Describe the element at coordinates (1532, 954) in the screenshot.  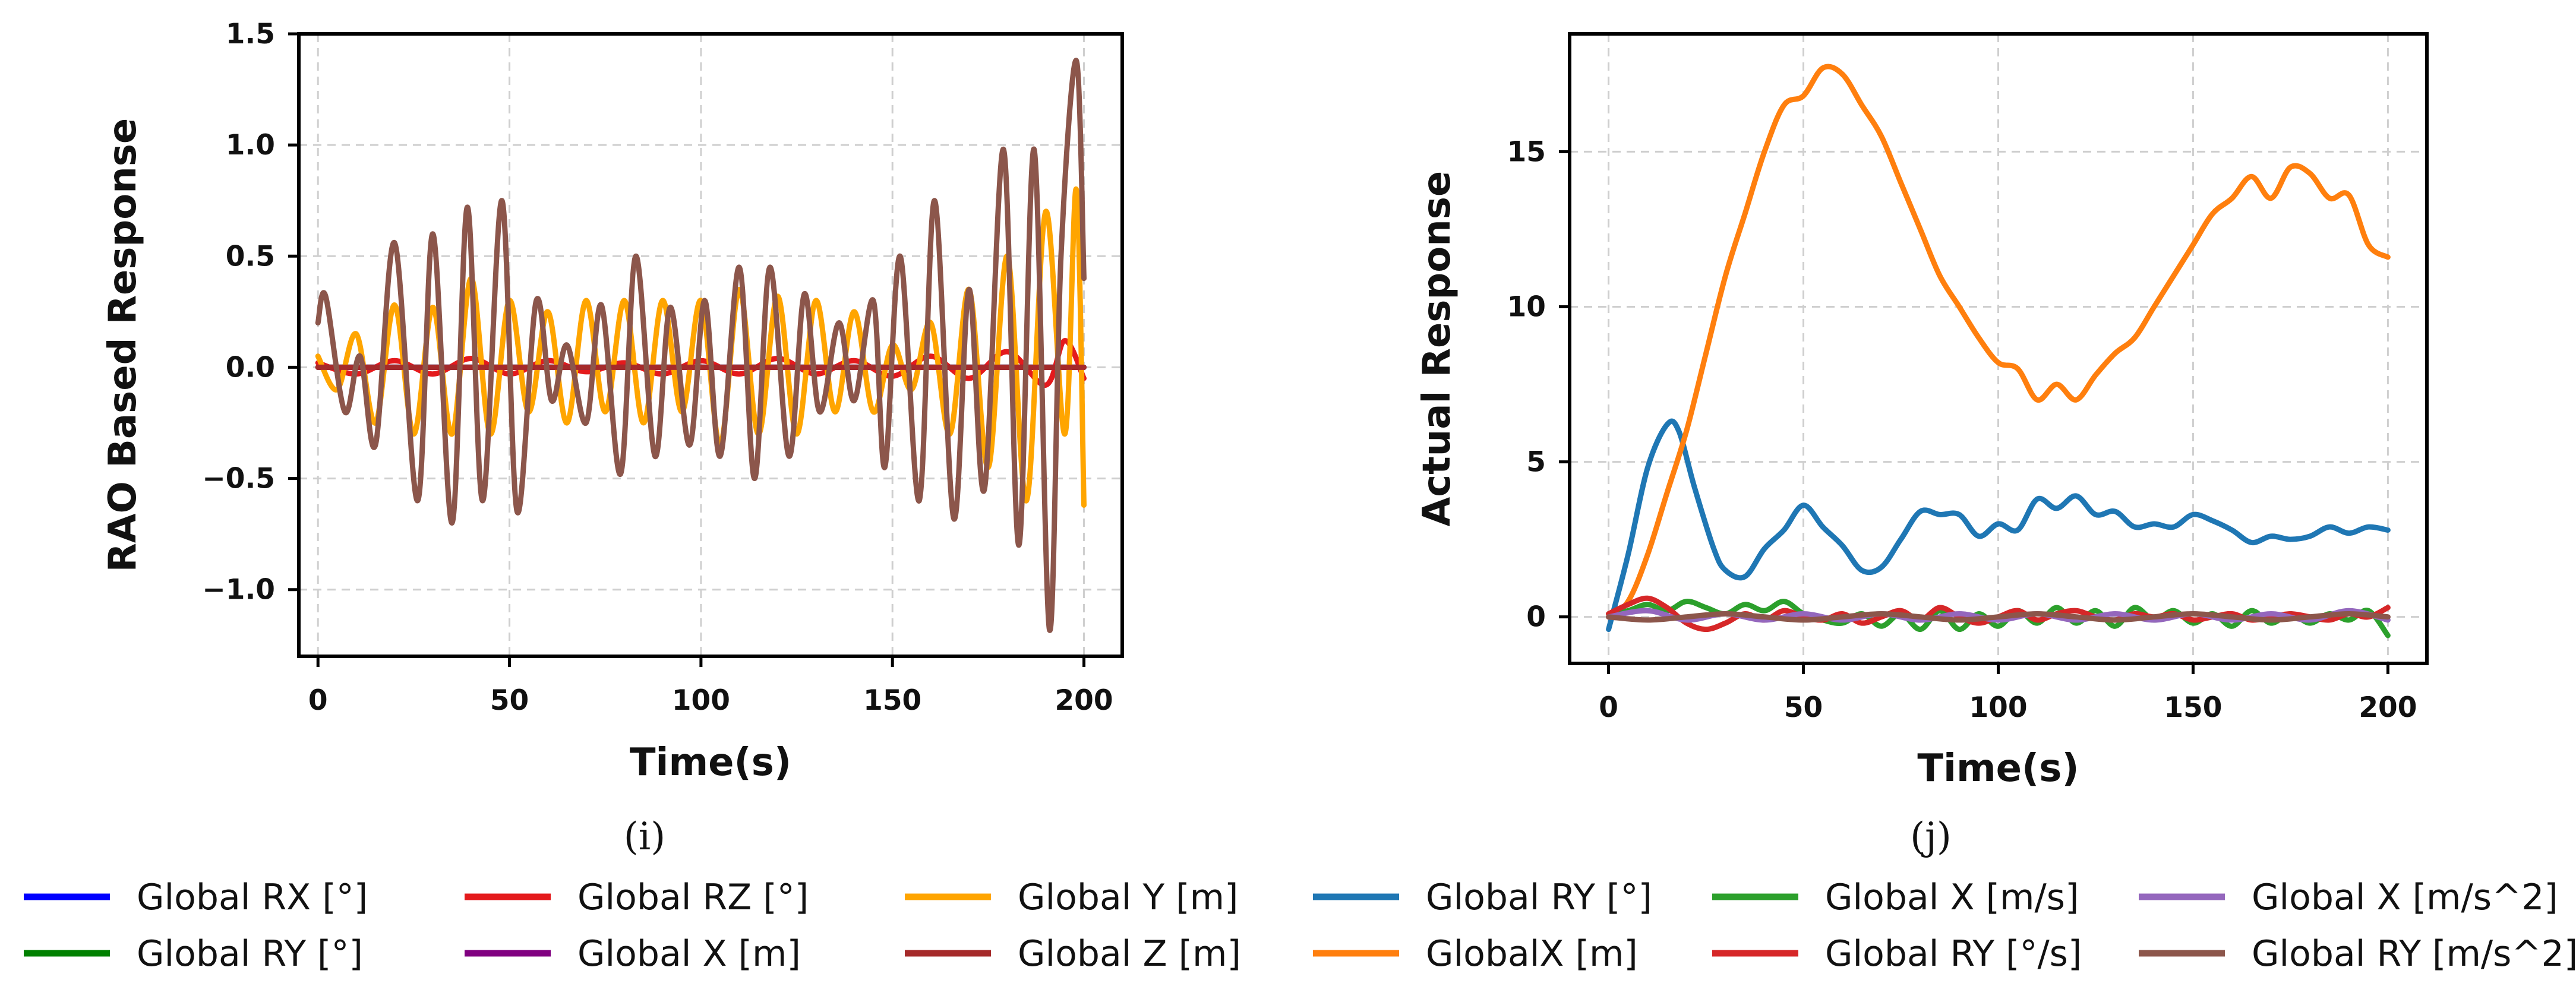
I see `legend-label: GlobalX [m]` at that location.